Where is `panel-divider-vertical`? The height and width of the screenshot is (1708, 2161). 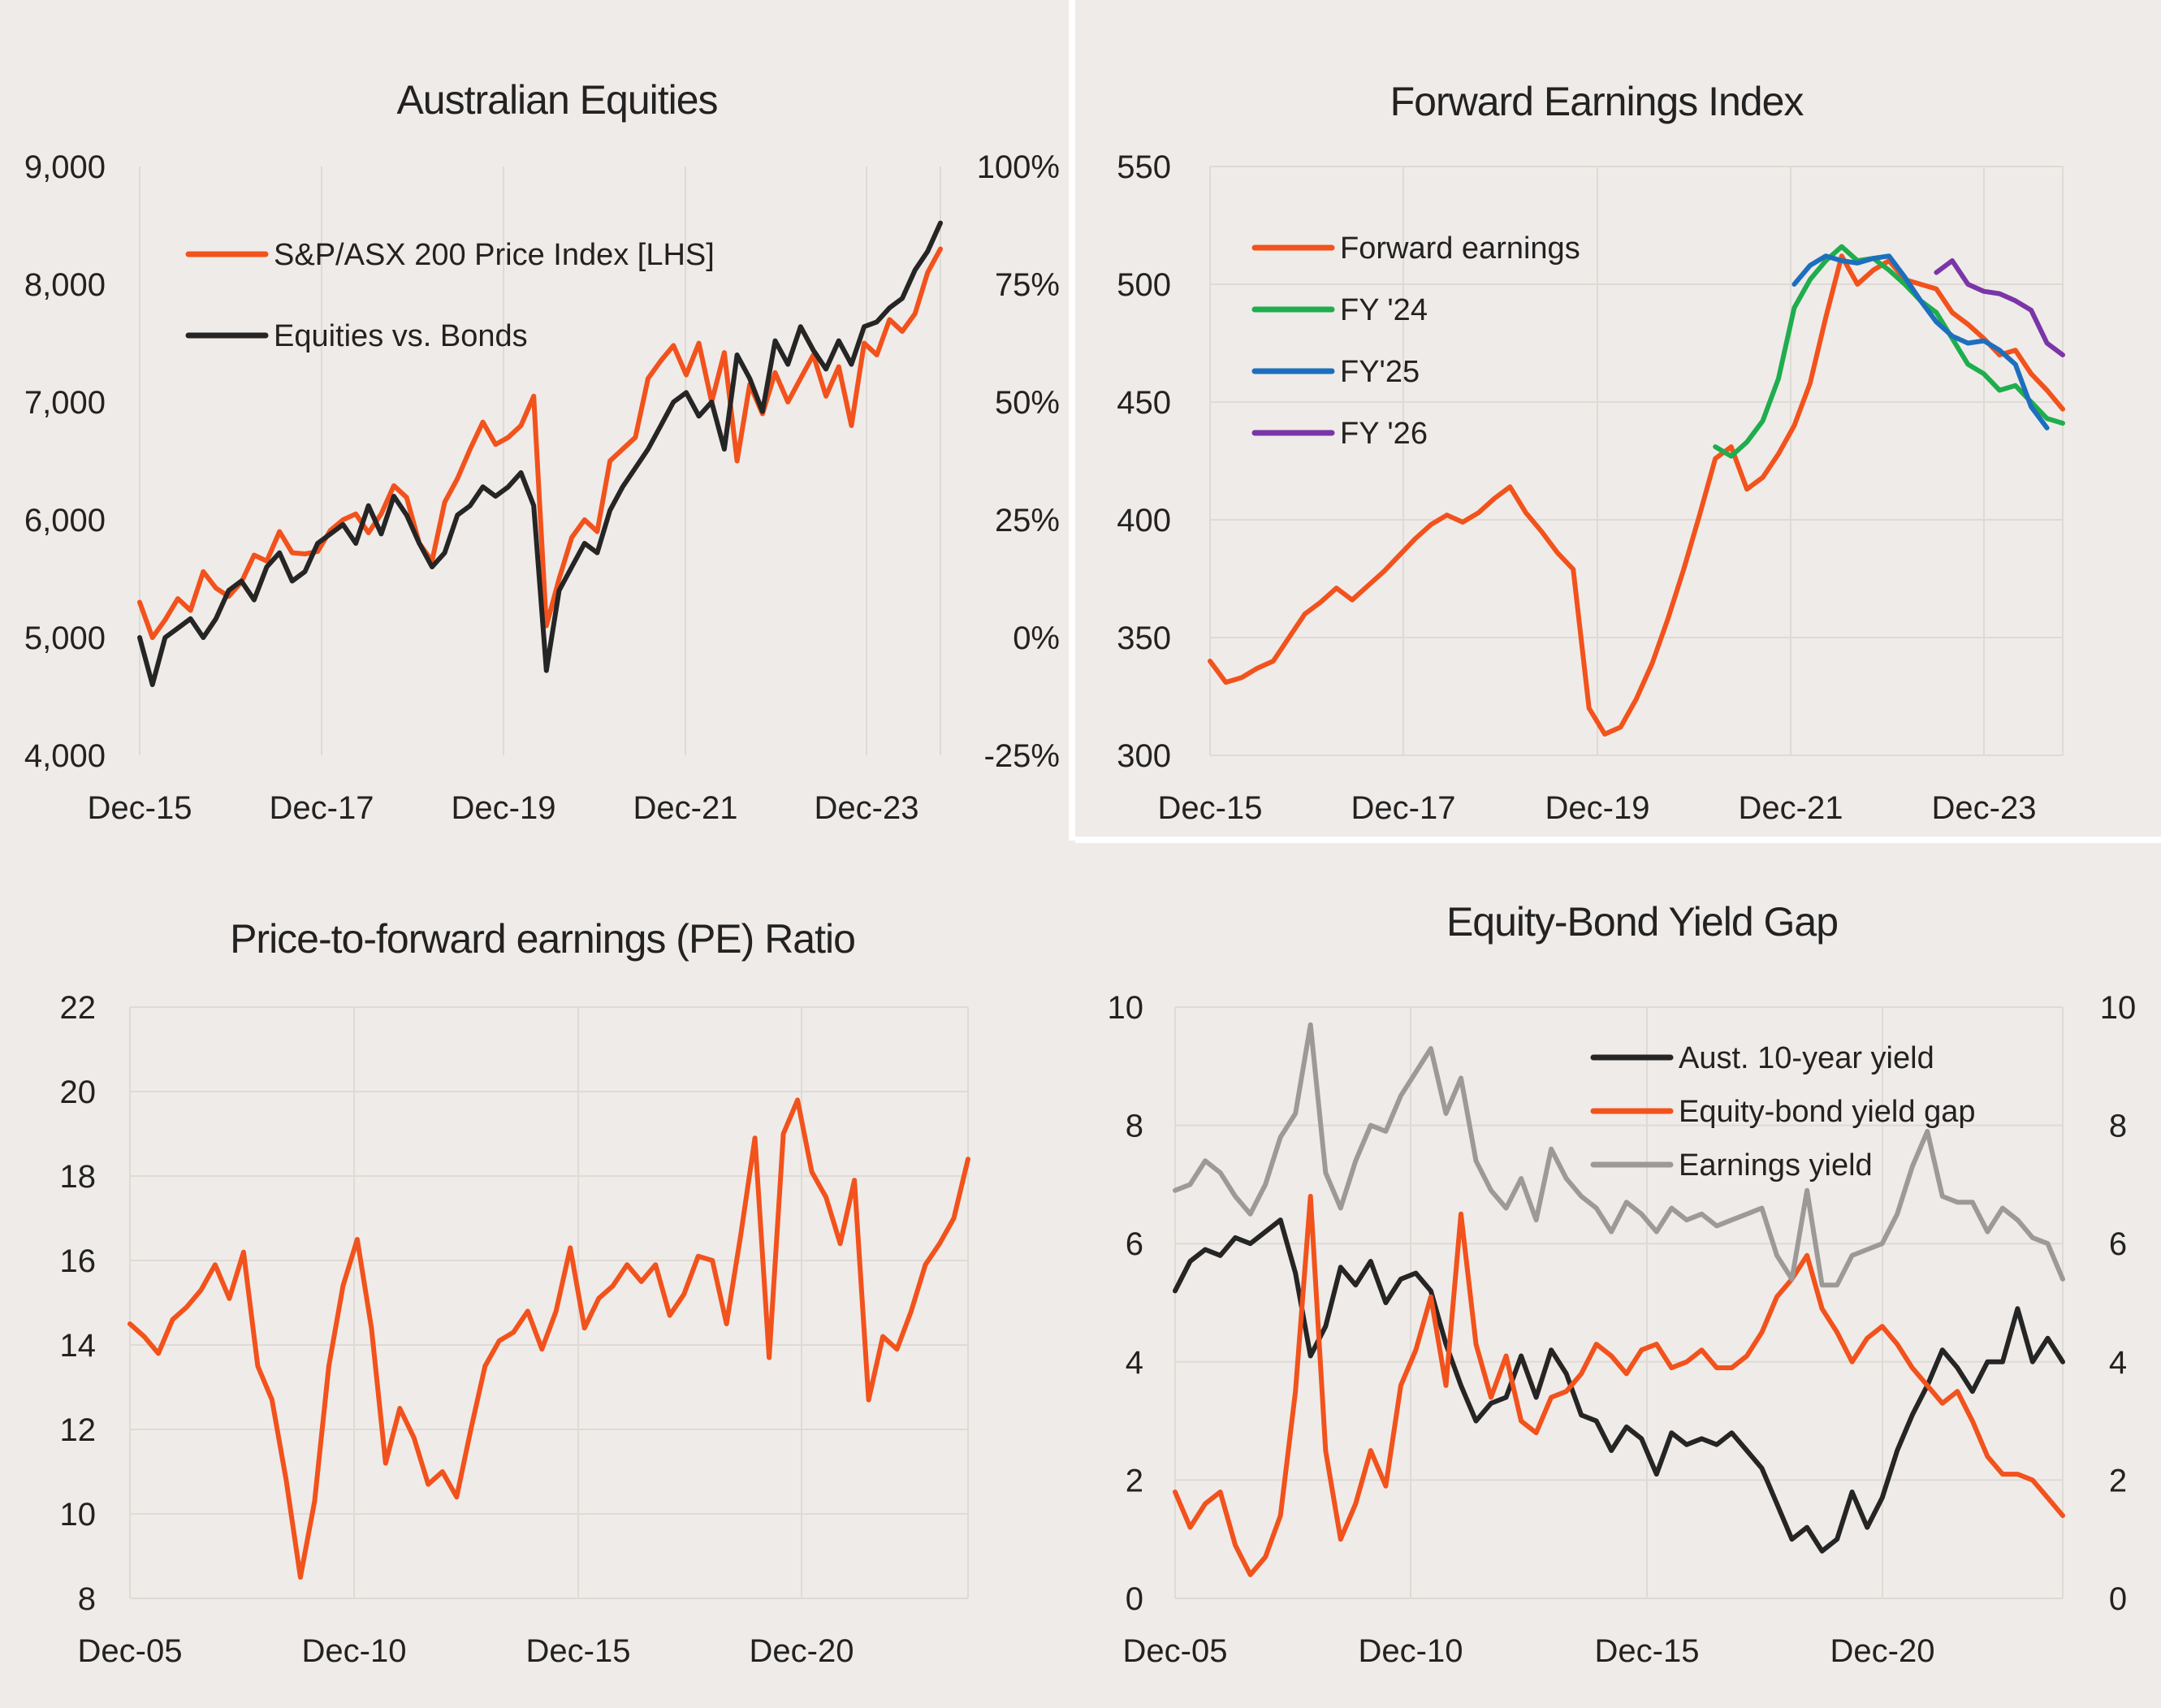 panel-divider-vertical is located at coordinates (1072, 420).